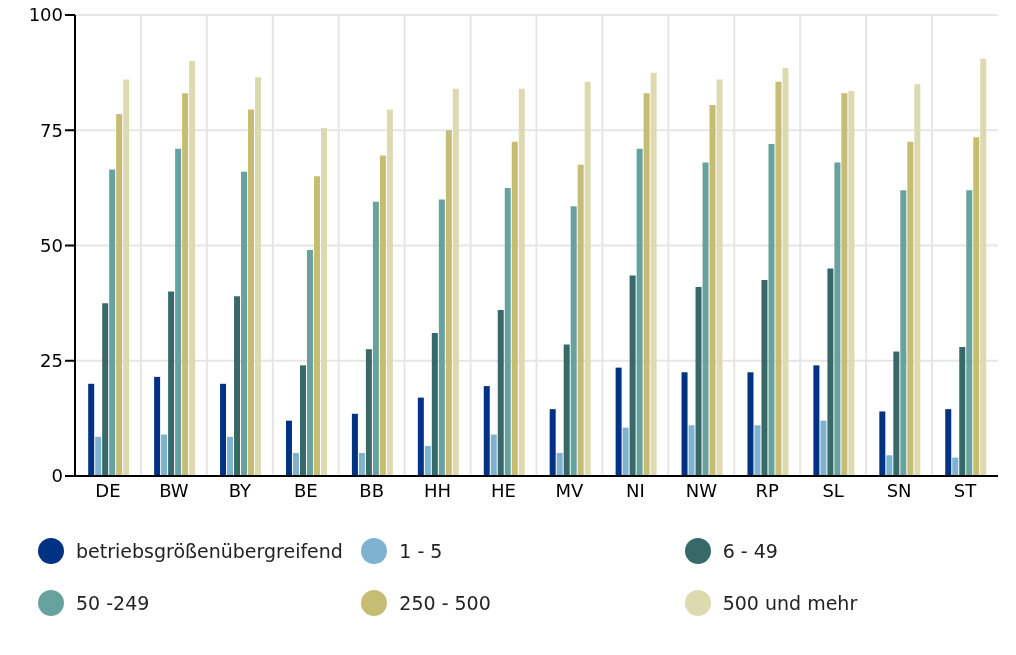  I want to click on legend-label: 500 und mehr, so click(790, 603).